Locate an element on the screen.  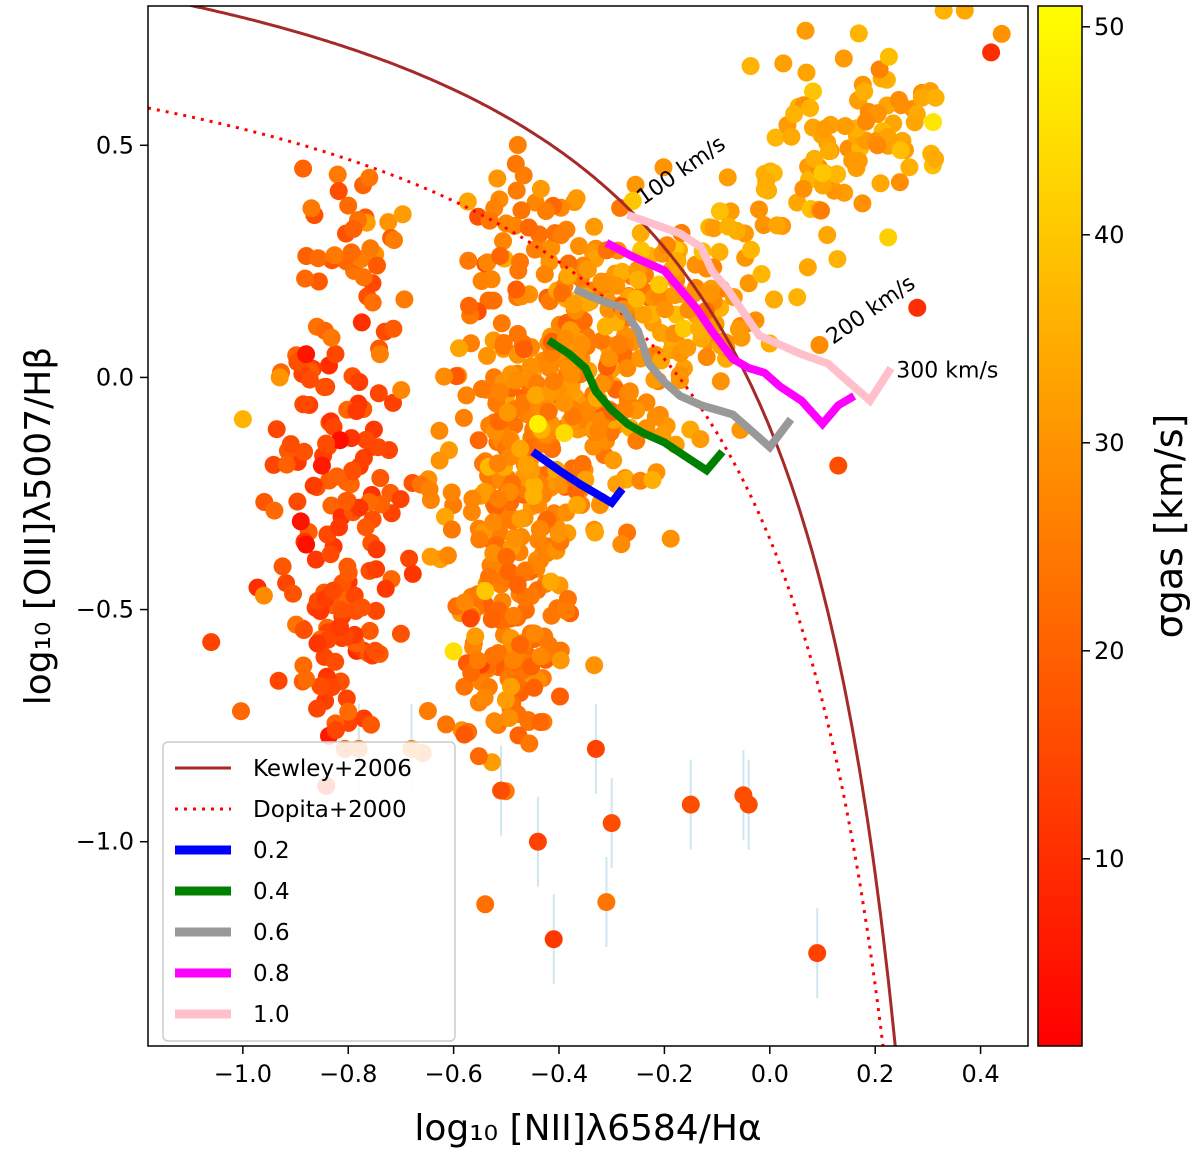
legend-label: 0.2 is located at coordinates (271, 851).